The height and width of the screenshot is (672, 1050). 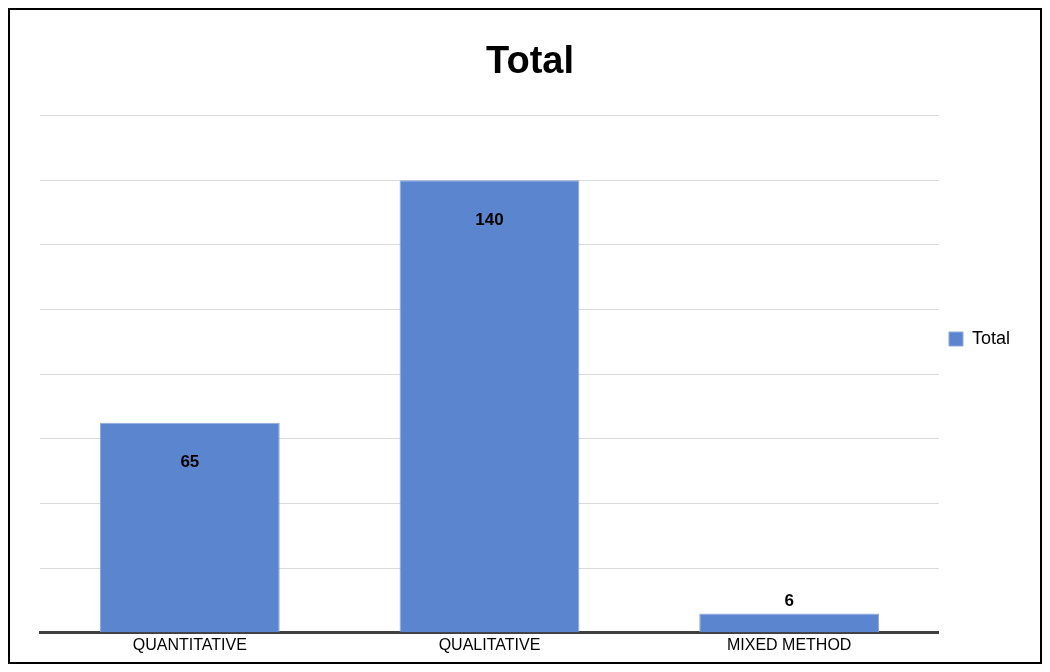 What do you see at coordinates (489, 644) in the screenshot?
I see `x-tick-label: QUALITATIVE` at bounding box center [489, 644].